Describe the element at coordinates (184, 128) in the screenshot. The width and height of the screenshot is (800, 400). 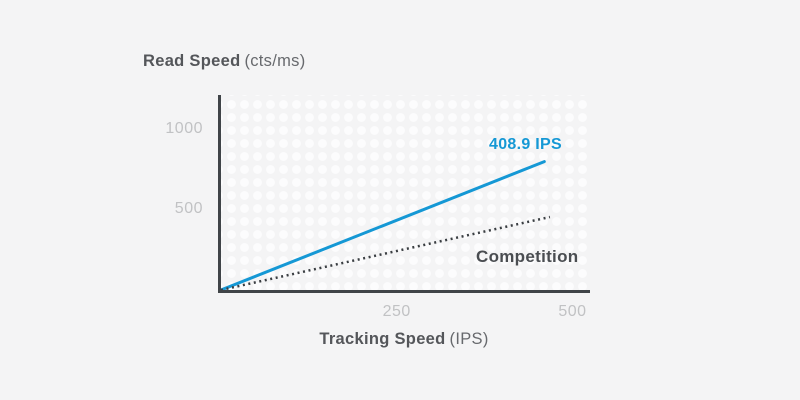
I see `y-tick-label: 1000` at that location.